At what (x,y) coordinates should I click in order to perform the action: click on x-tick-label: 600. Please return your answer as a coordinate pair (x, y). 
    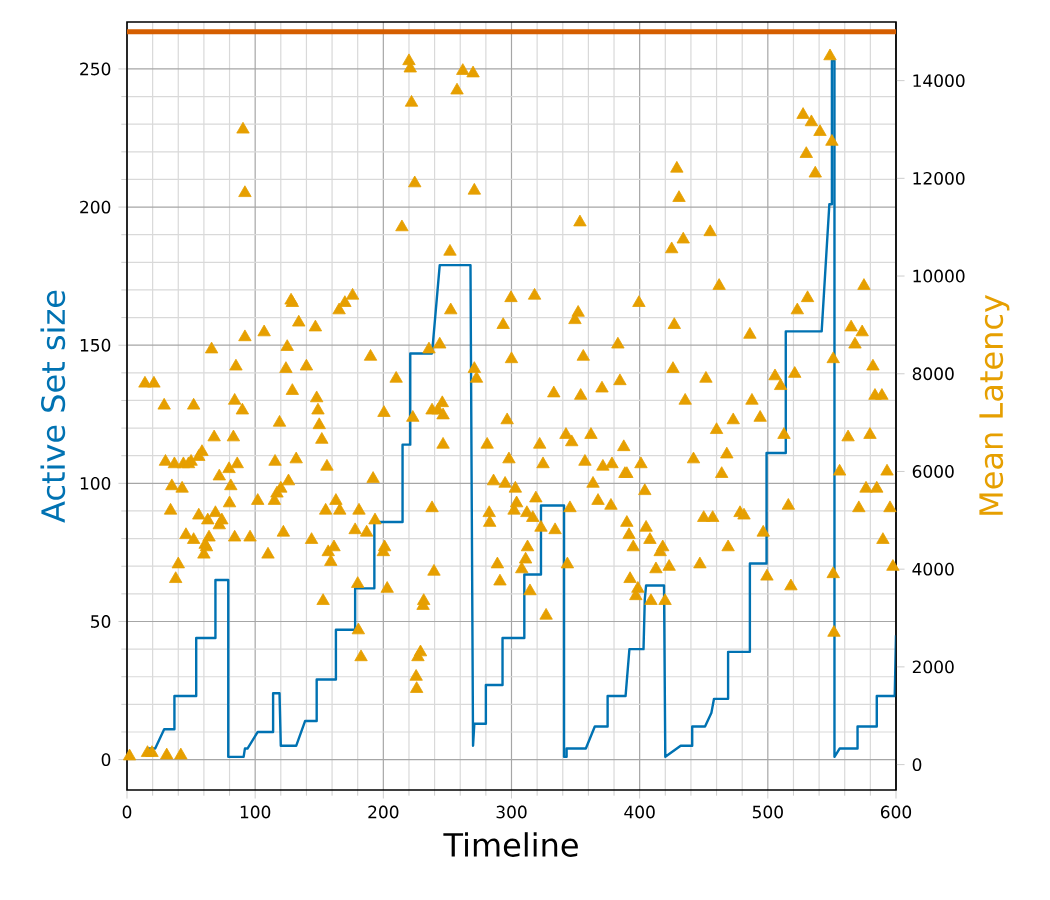
    Looking at the image, I should click on (896, 812).